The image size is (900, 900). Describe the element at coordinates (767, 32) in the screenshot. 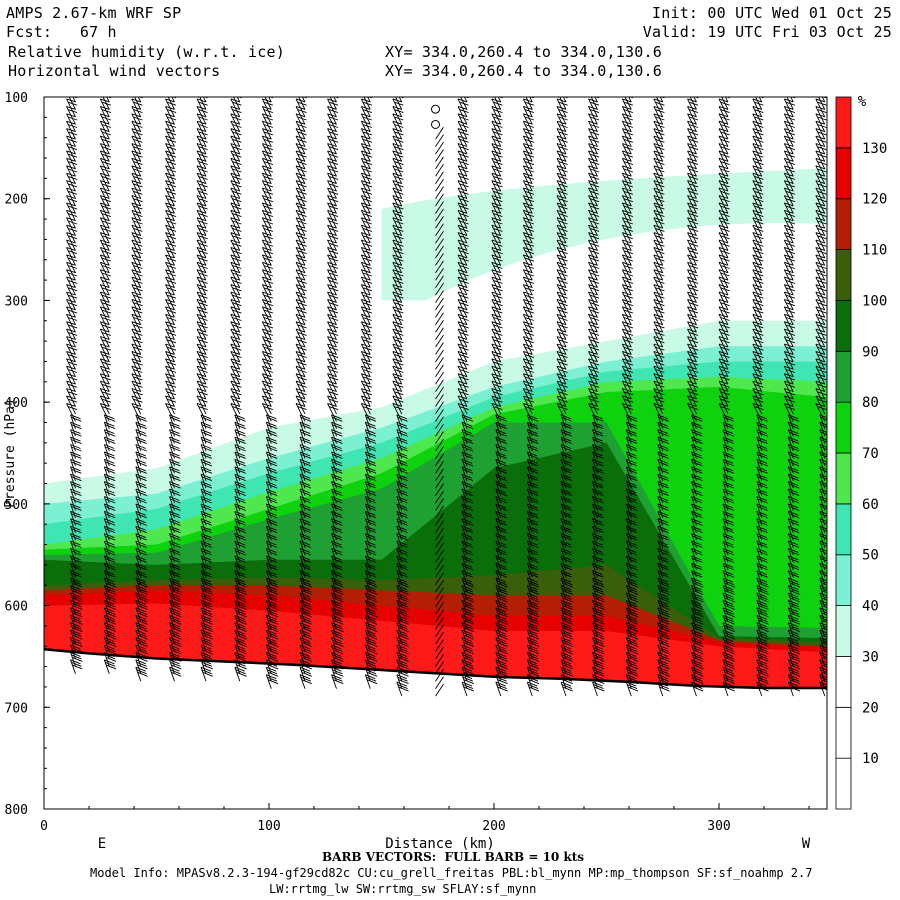

I see `valid-time: Valid: 19 UTC Fri 03 Oct 25` at that location.